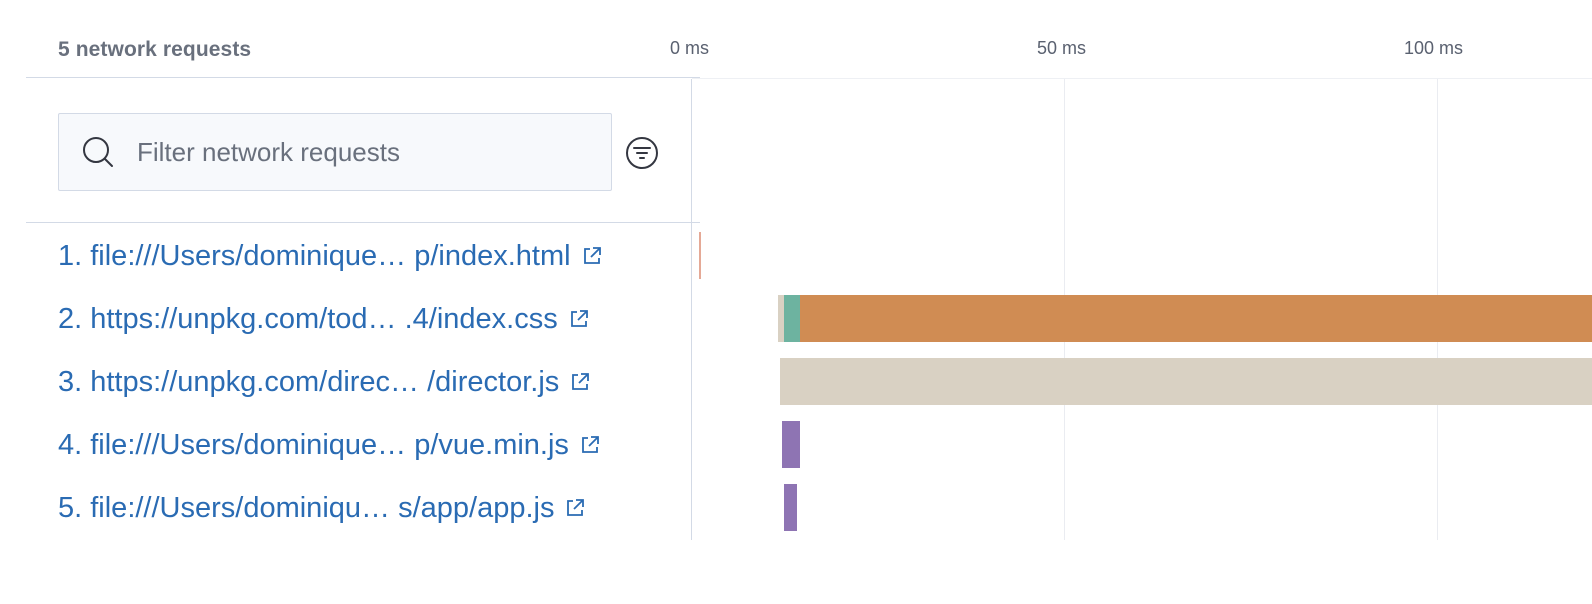  What do you see at coordinates (313, 444) in the screenshot?
I see `request-label: 4. file:///Users/dominique… p/vue.min.js` at bounding box center [313, 444].